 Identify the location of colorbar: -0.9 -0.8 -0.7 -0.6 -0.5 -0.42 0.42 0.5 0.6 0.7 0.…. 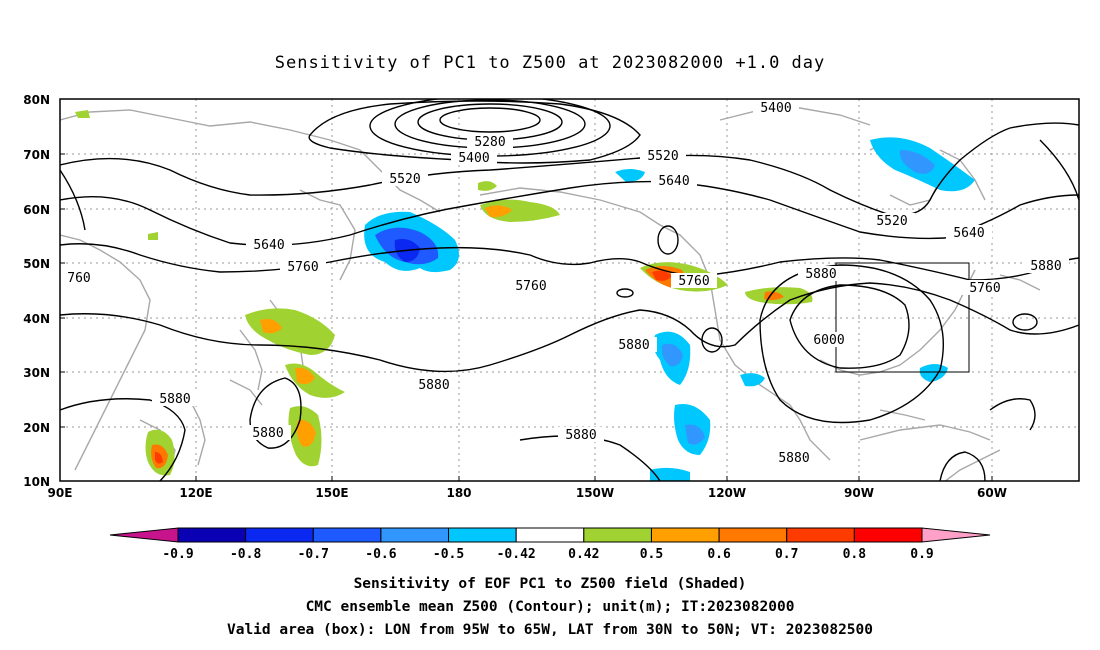
(550, 544).